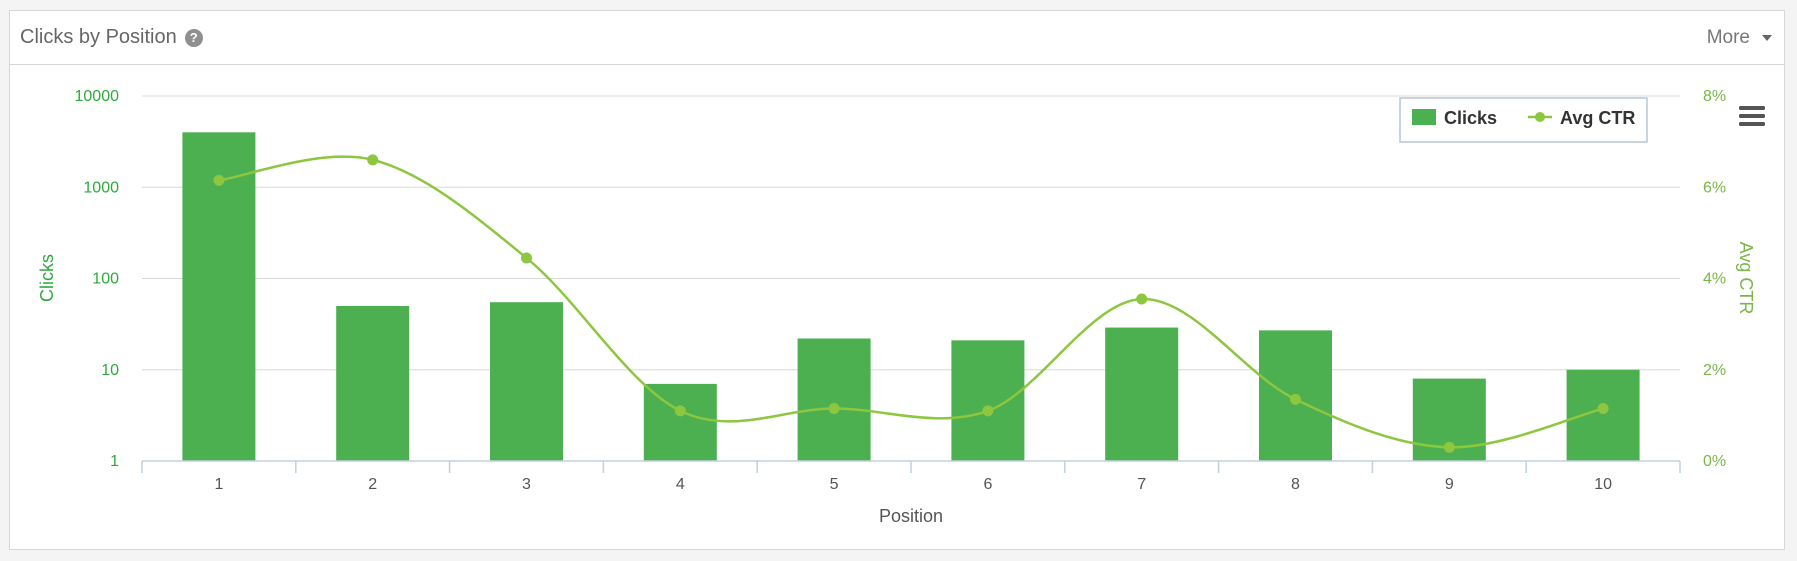 This screenshot has height=561, width=1797. I want to click on y-tick-label: 1000, so click(101, 187).